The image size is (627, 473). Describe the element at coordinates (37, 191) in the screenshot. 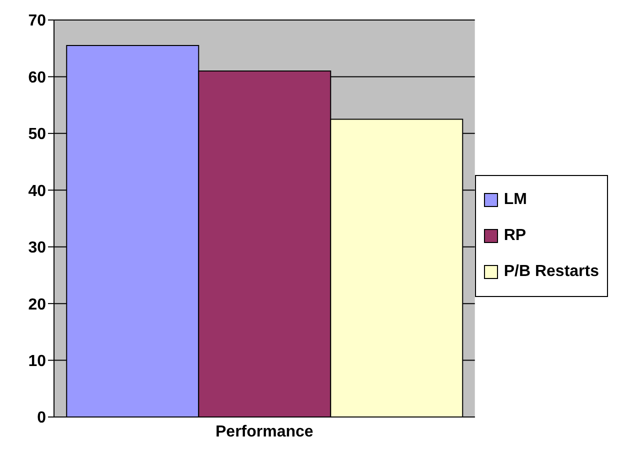

I see `y-tick-label: 40` at that location.